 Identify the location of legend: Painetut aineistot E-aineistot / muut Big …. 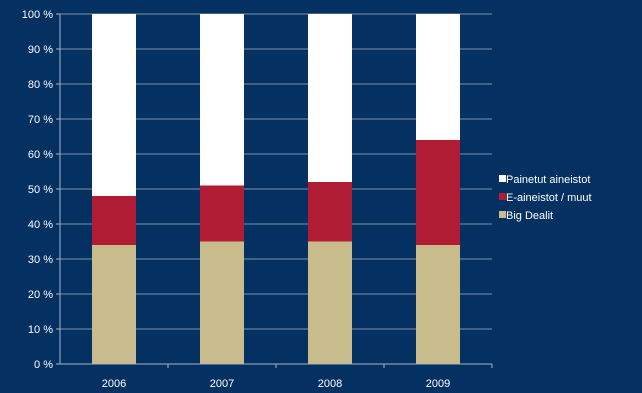
(545, 198).